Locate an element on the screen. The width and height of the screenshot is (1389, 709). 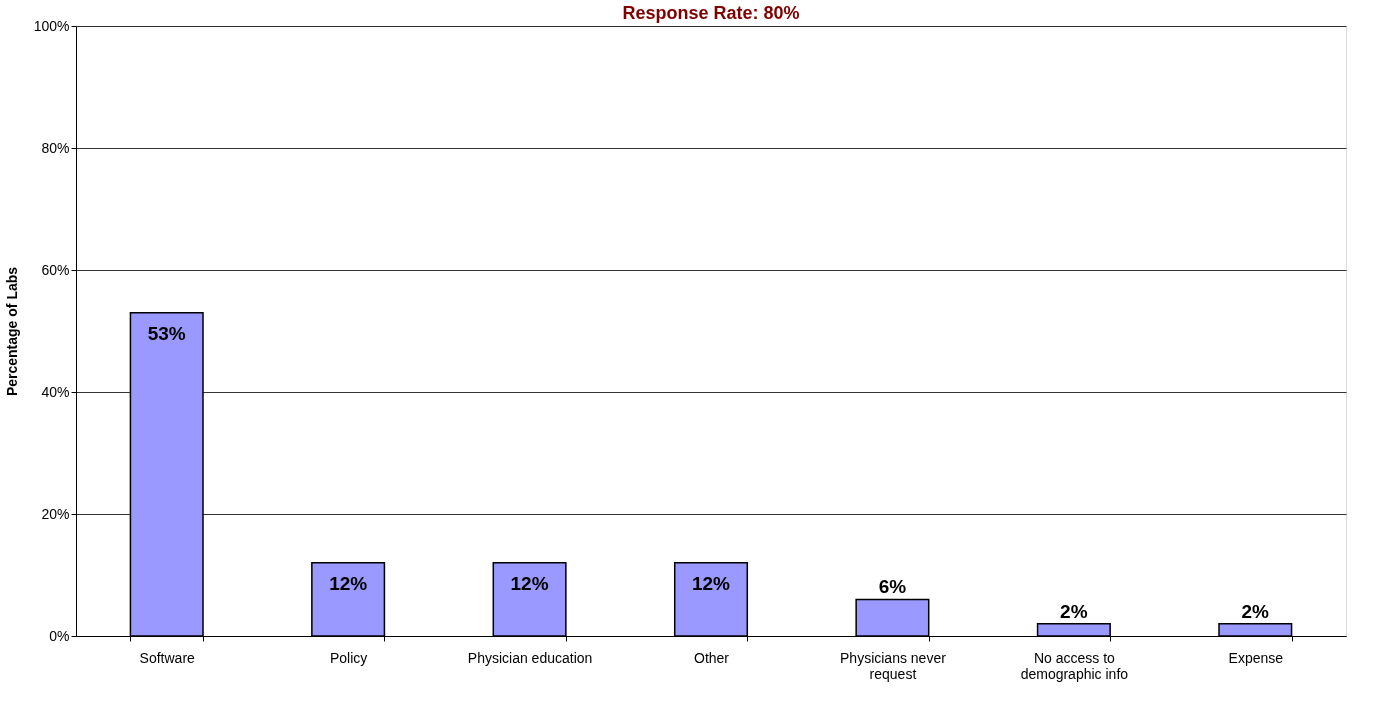
y-axis-title: Percentage of Labs is located at coordinates (11, 331).